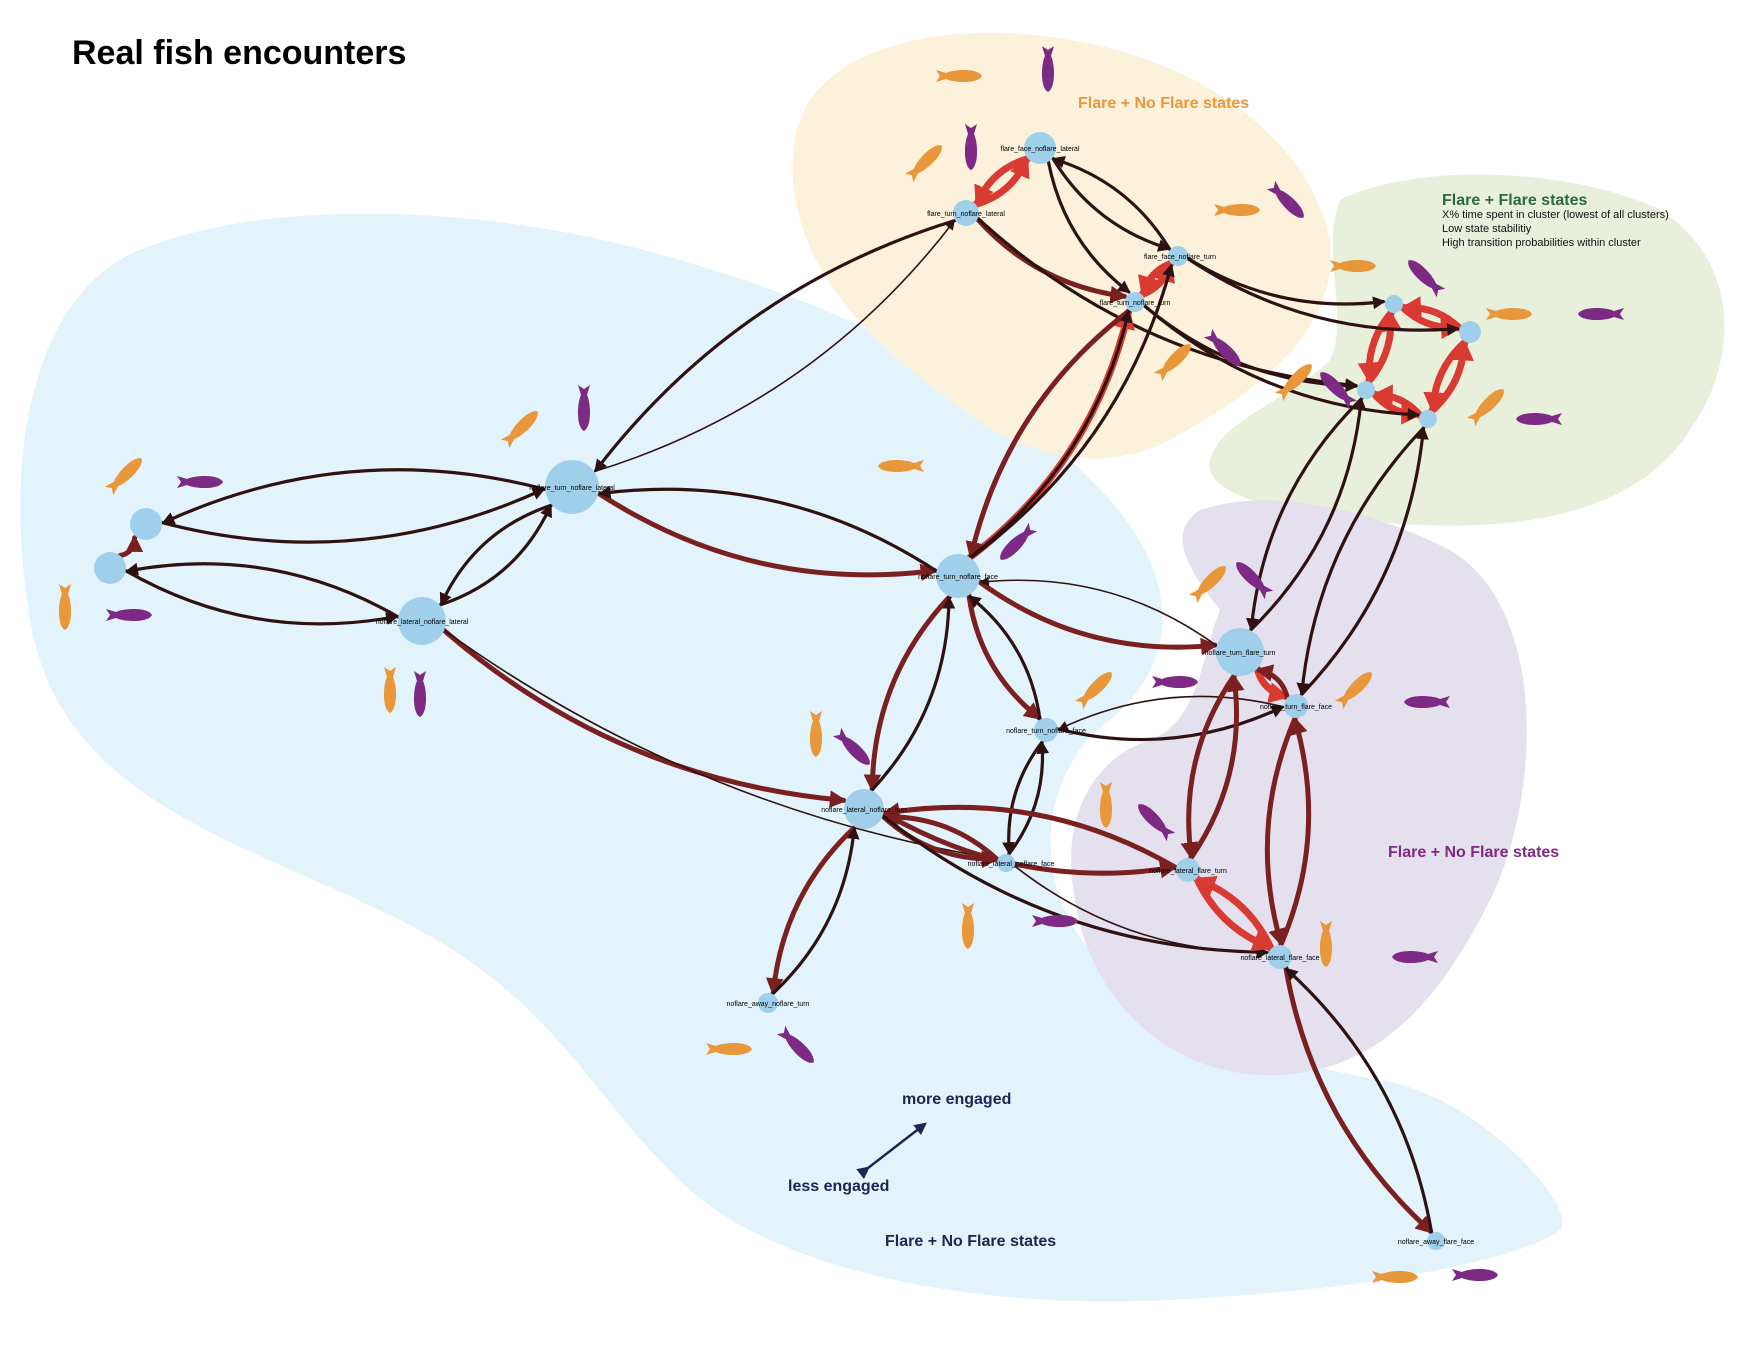  What do you see at coordinates (1299, 788) in the screenshot?
I see `cluster-blob-lavender` at bounding box center [1299, 788].